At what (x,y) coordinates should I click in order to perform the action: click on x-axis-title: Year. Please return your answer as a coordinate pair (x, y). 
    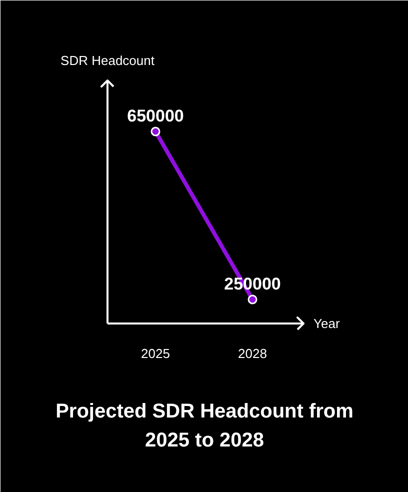
    Looking at the image, I should click on (327, 323).